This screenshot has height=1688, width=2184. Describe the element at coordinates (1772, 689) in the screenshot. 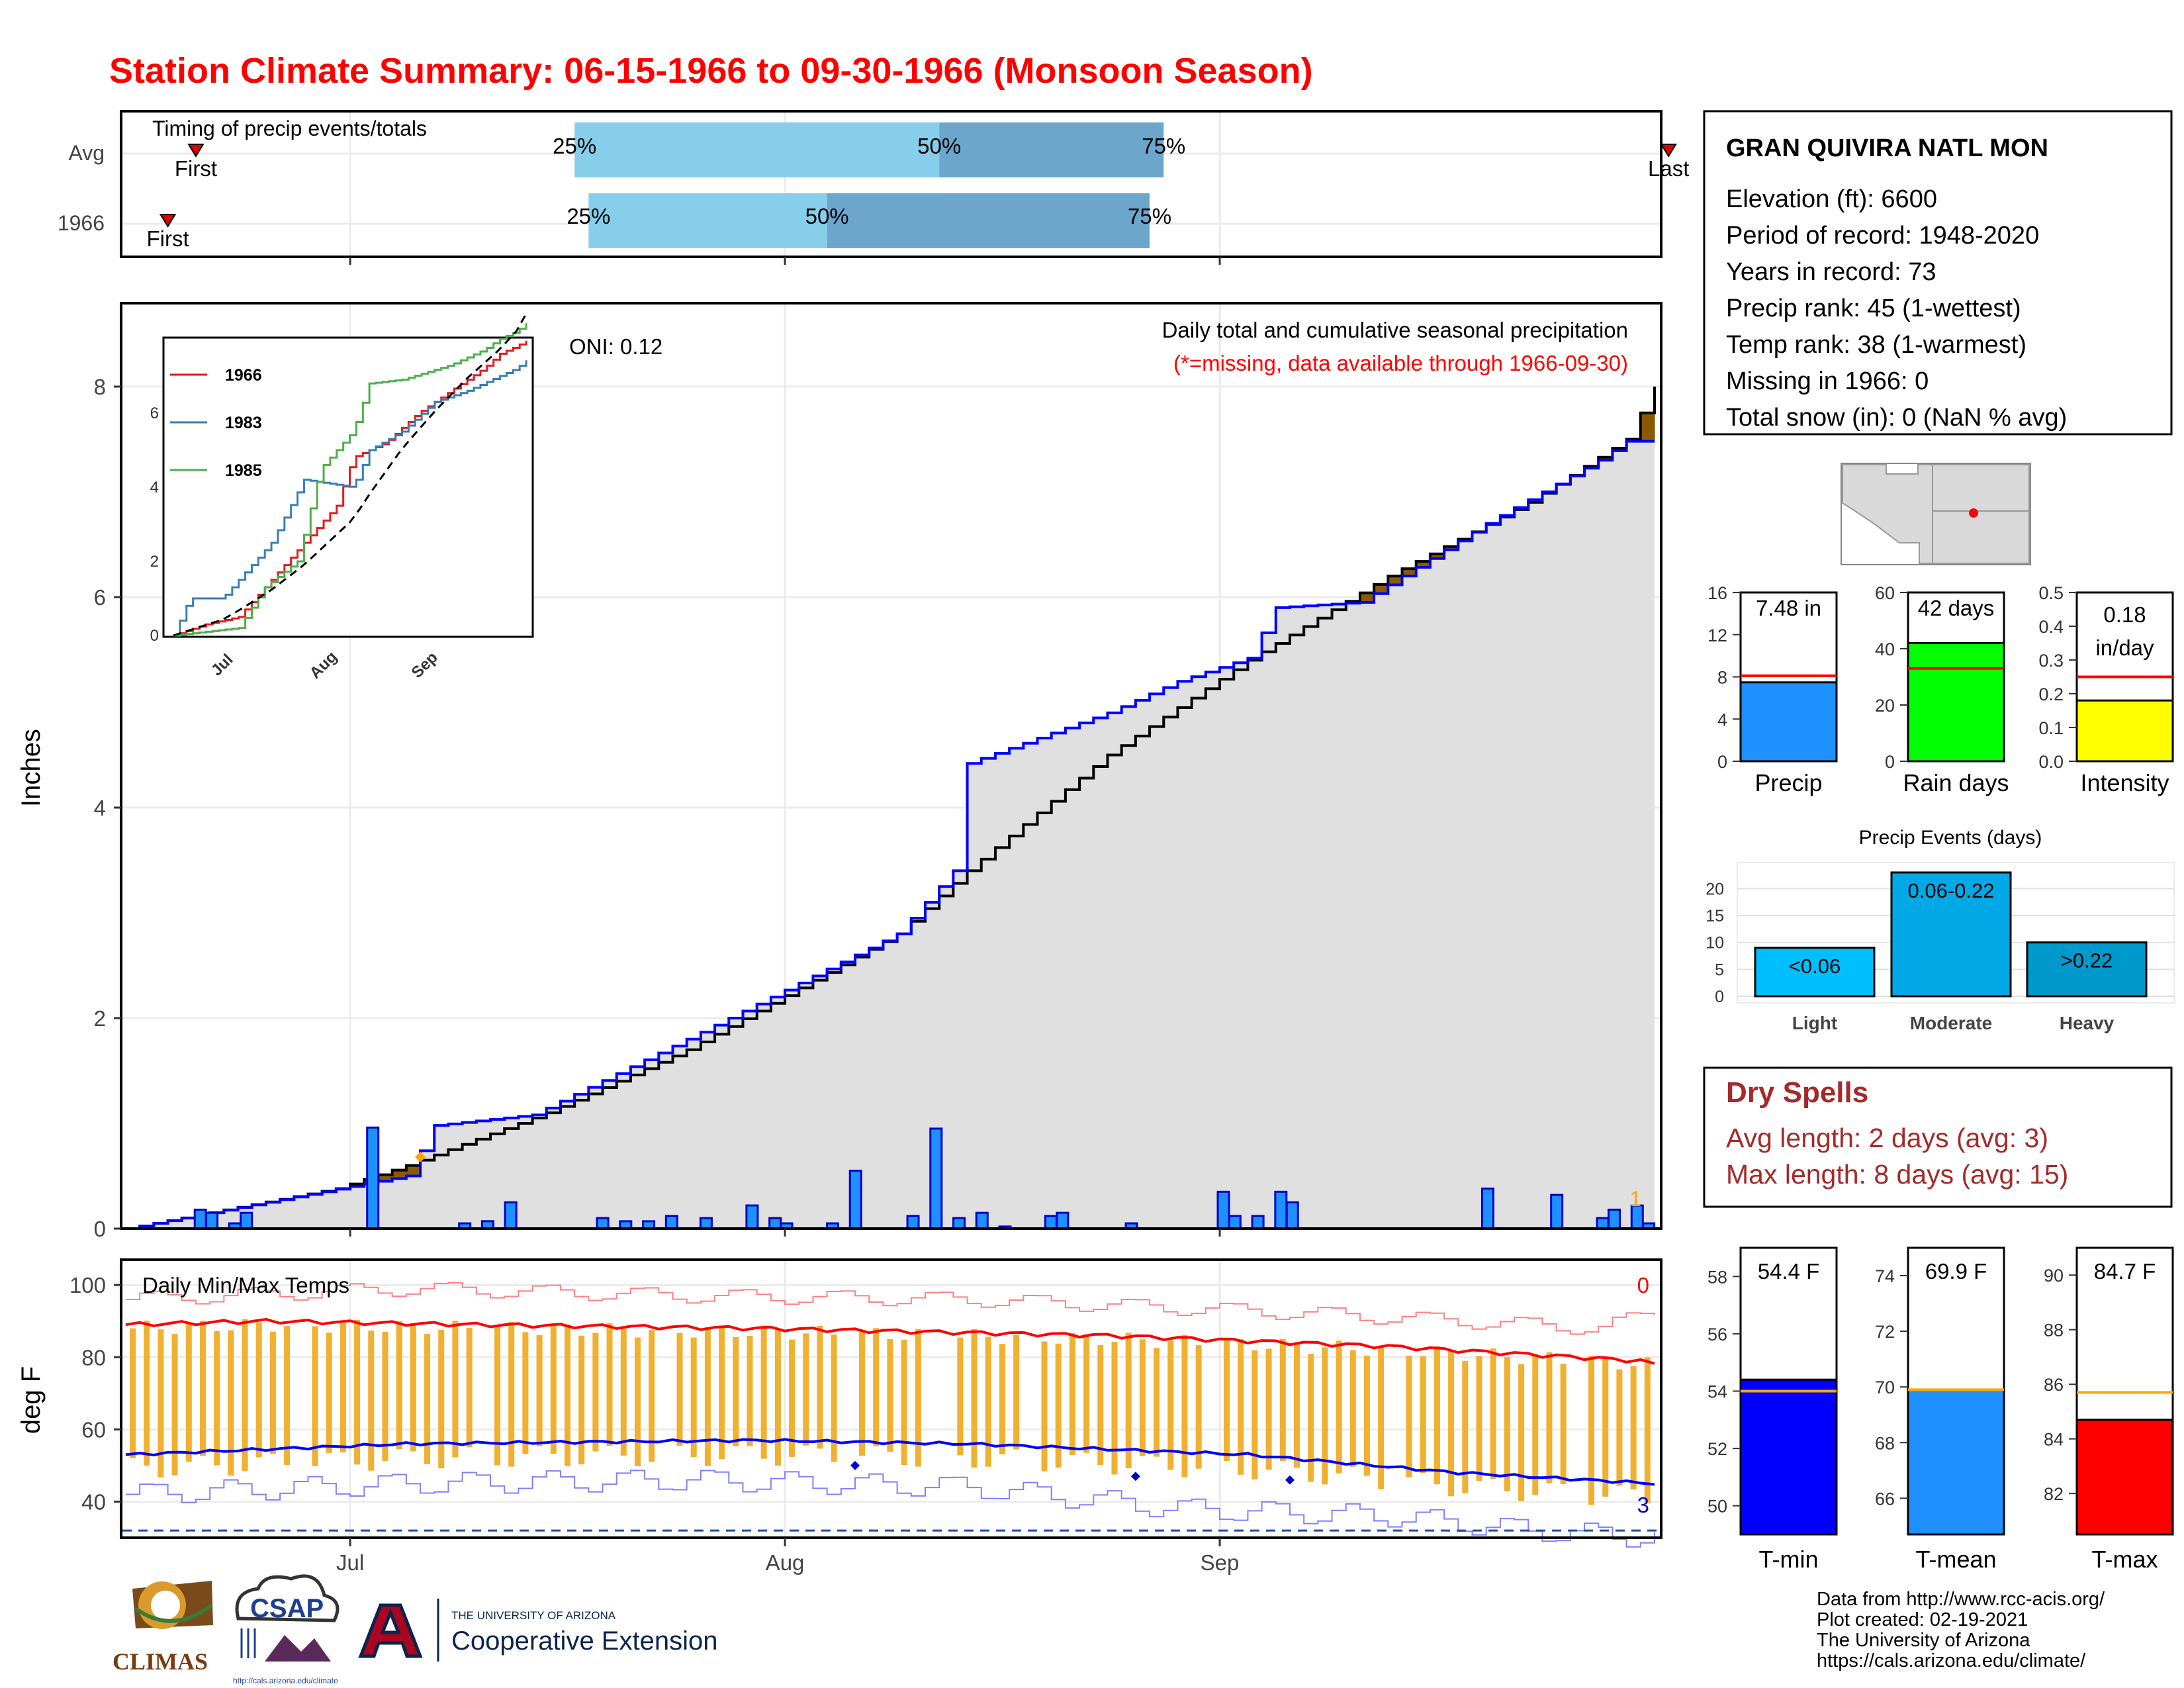

I see `bar-precip-chart: 0 4 8 12 16 7.48 in Precip` at that location.